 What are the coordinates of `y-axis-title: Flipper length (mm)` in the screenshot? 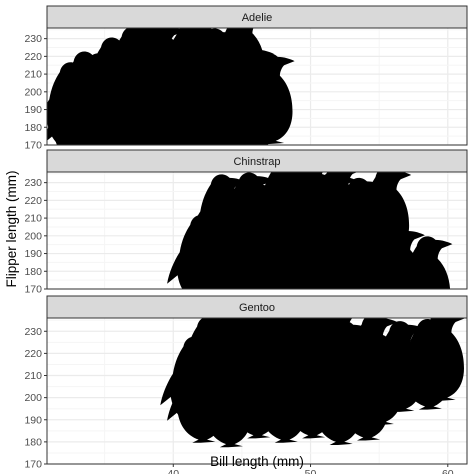 It's located at (11, 228).